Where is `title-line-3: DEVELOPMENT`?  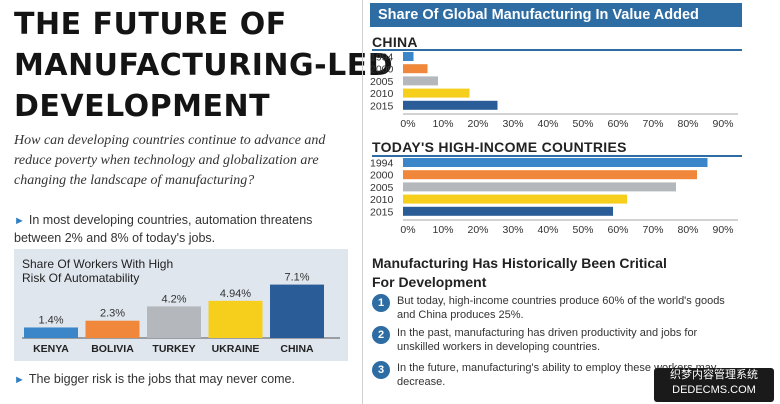
title-line-3: DEVELOPMENT is located at coordinates (142, 106).